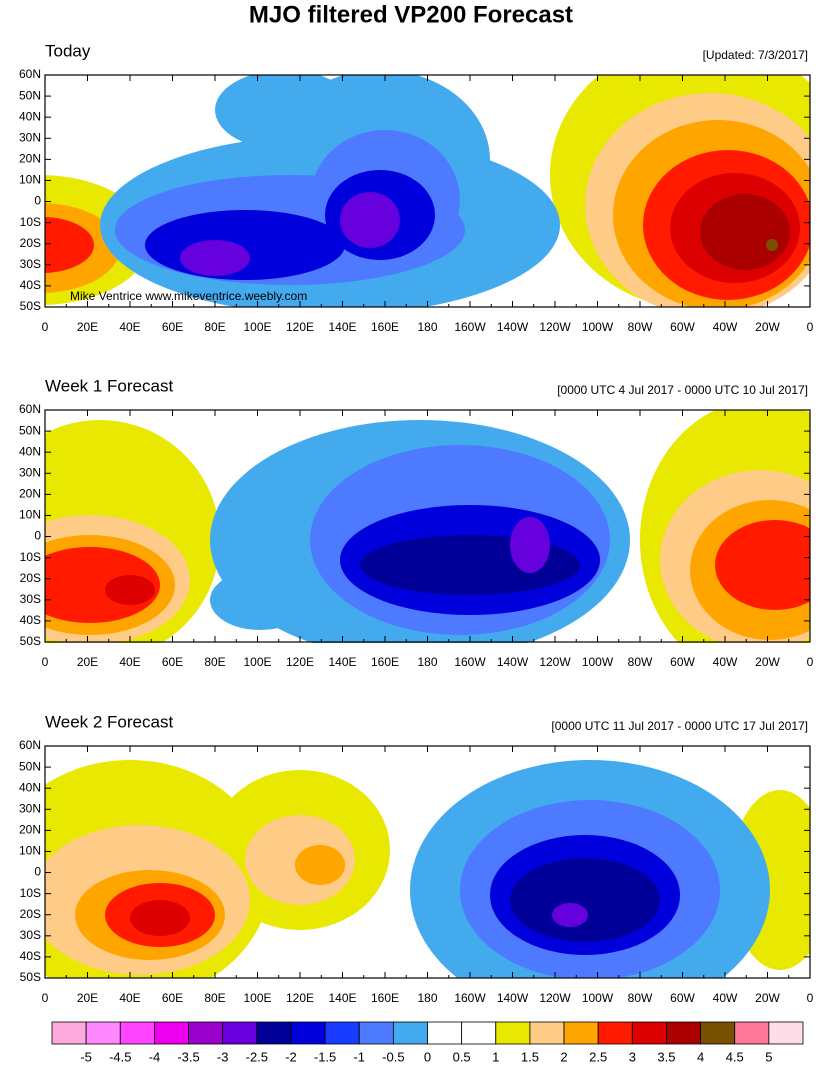 The image size is (823, 1067). Describe the element at coordinates (598, 1056) in the screenshot. I see `colorbar-label: 2.5` at that location.